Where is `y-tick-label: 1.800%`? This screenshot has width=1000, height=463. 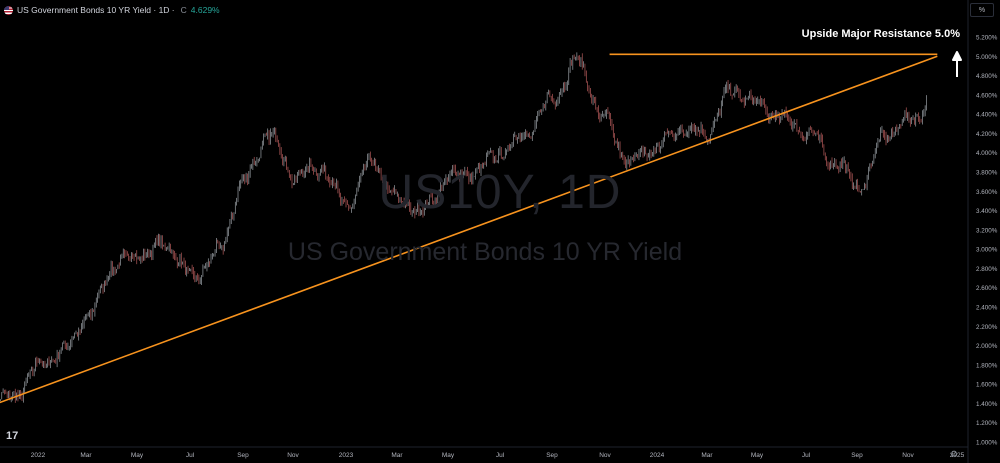 y-tick-label: 1.800% is located at coordinates (987, 365).